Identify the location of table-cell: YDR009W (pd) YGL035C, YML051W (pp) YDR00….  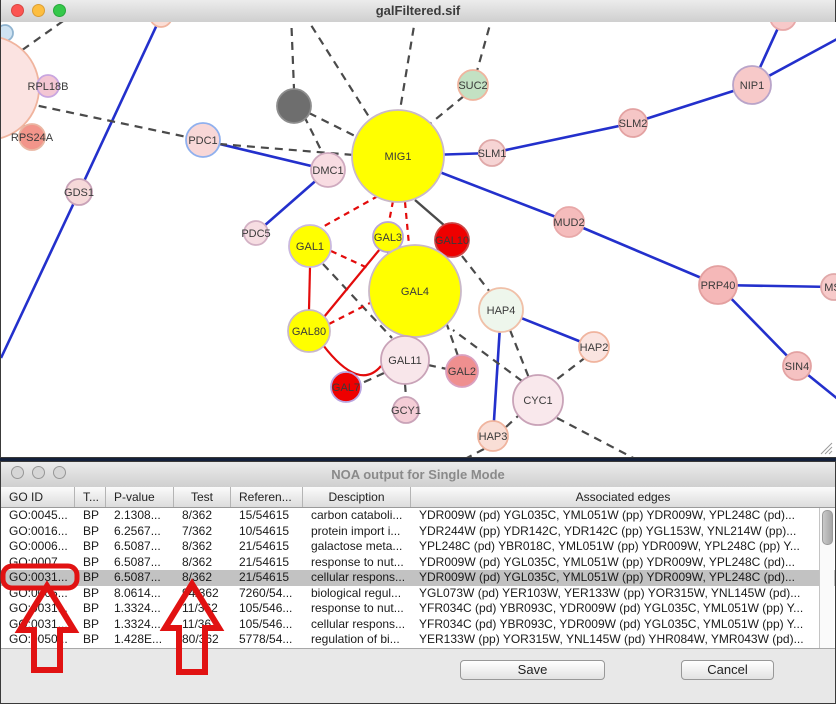
(607, 561).